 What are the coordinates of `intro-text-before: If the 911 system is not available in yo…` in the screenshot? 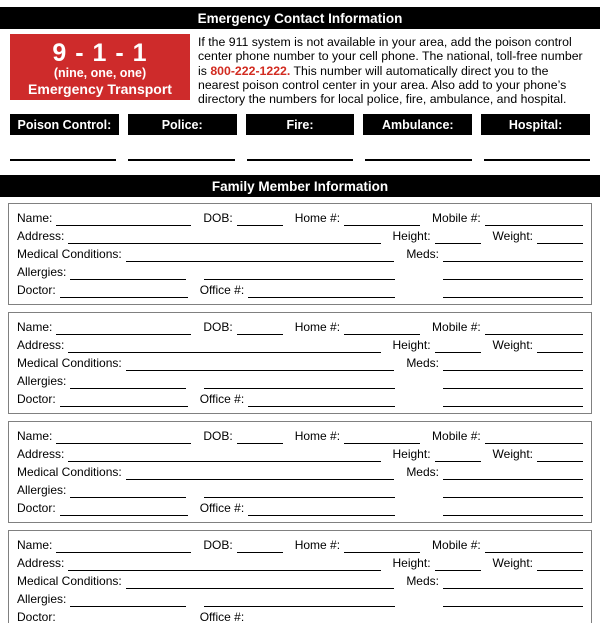 It's located at (390, 56).